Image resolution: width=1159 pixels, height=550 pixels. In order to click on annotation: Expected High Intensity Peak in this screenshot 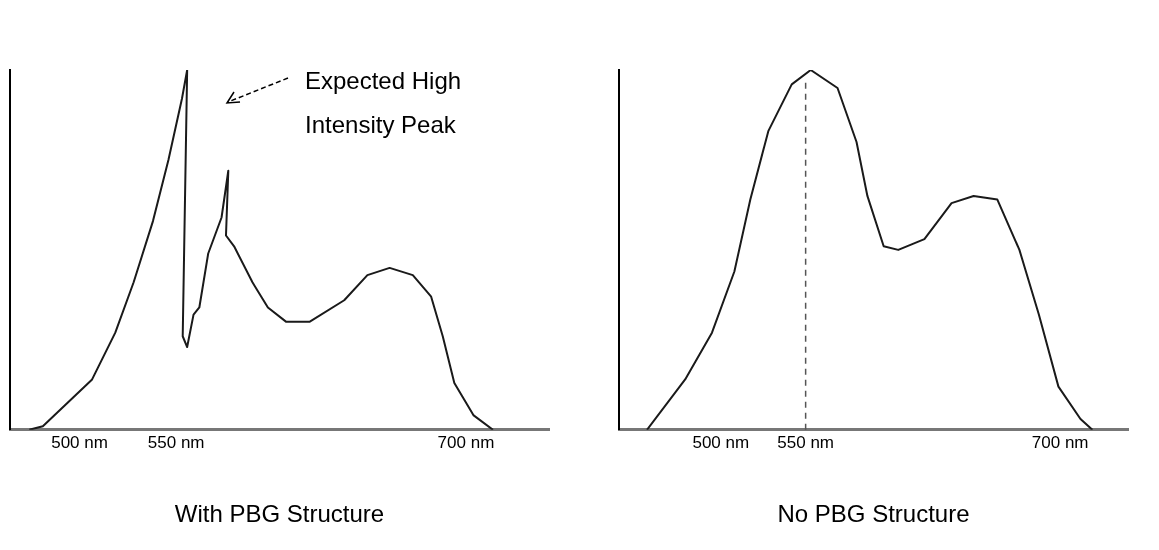, I will do `click(383, 102)`.